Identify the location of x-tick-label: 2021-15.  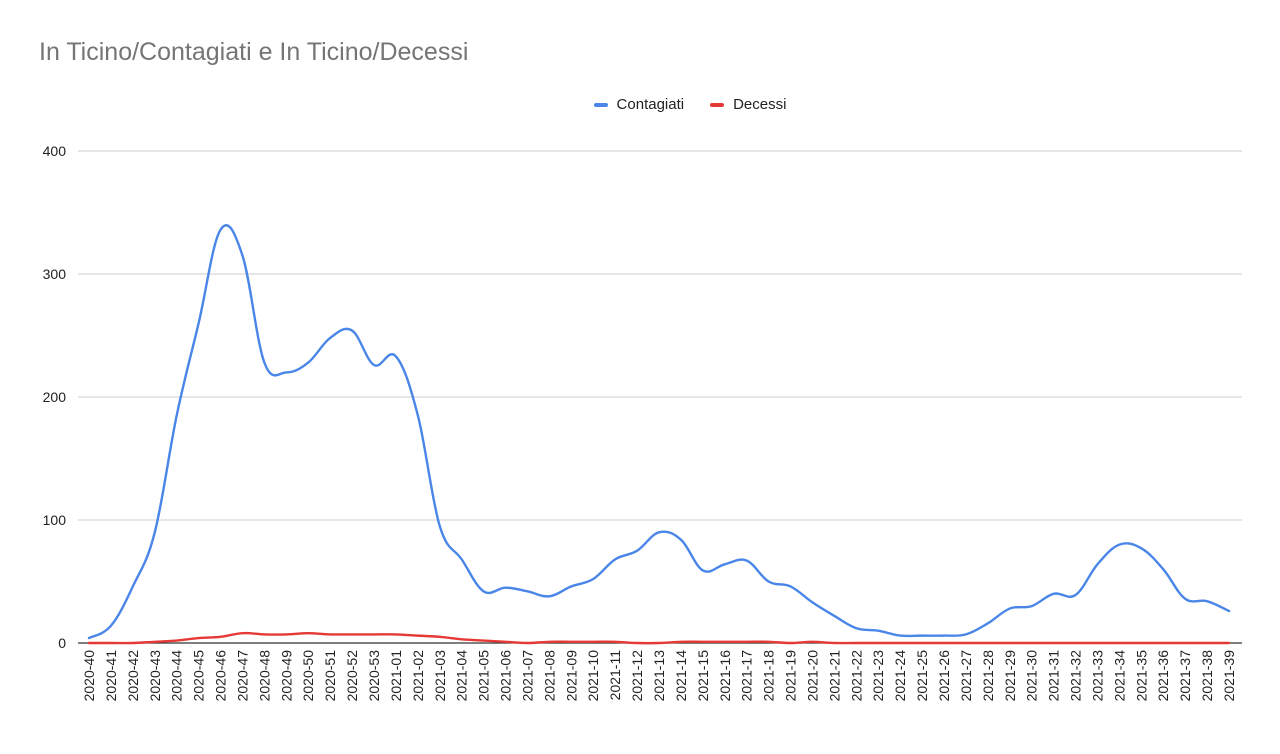
(703, 676).